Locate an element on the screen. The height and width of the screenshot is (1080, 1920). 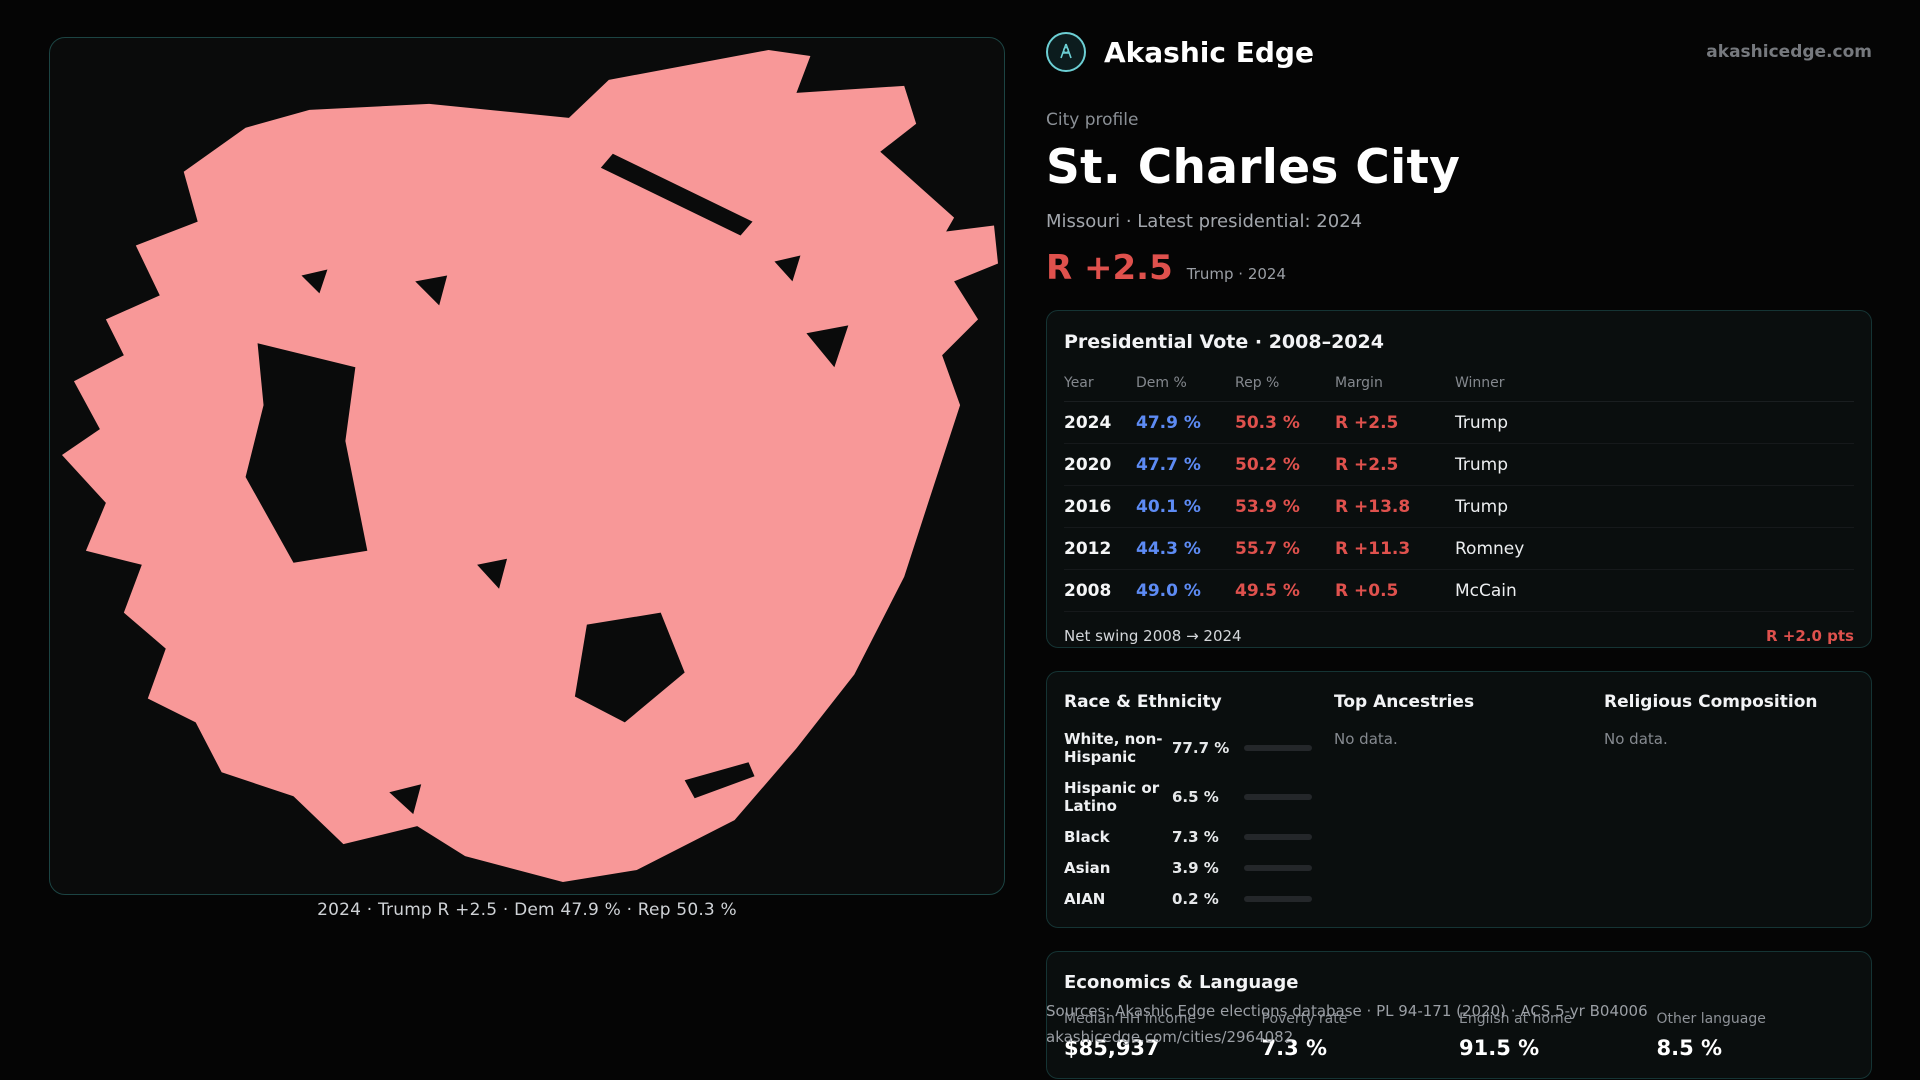
race-label: Asian is located at coordinates (1087, 868).